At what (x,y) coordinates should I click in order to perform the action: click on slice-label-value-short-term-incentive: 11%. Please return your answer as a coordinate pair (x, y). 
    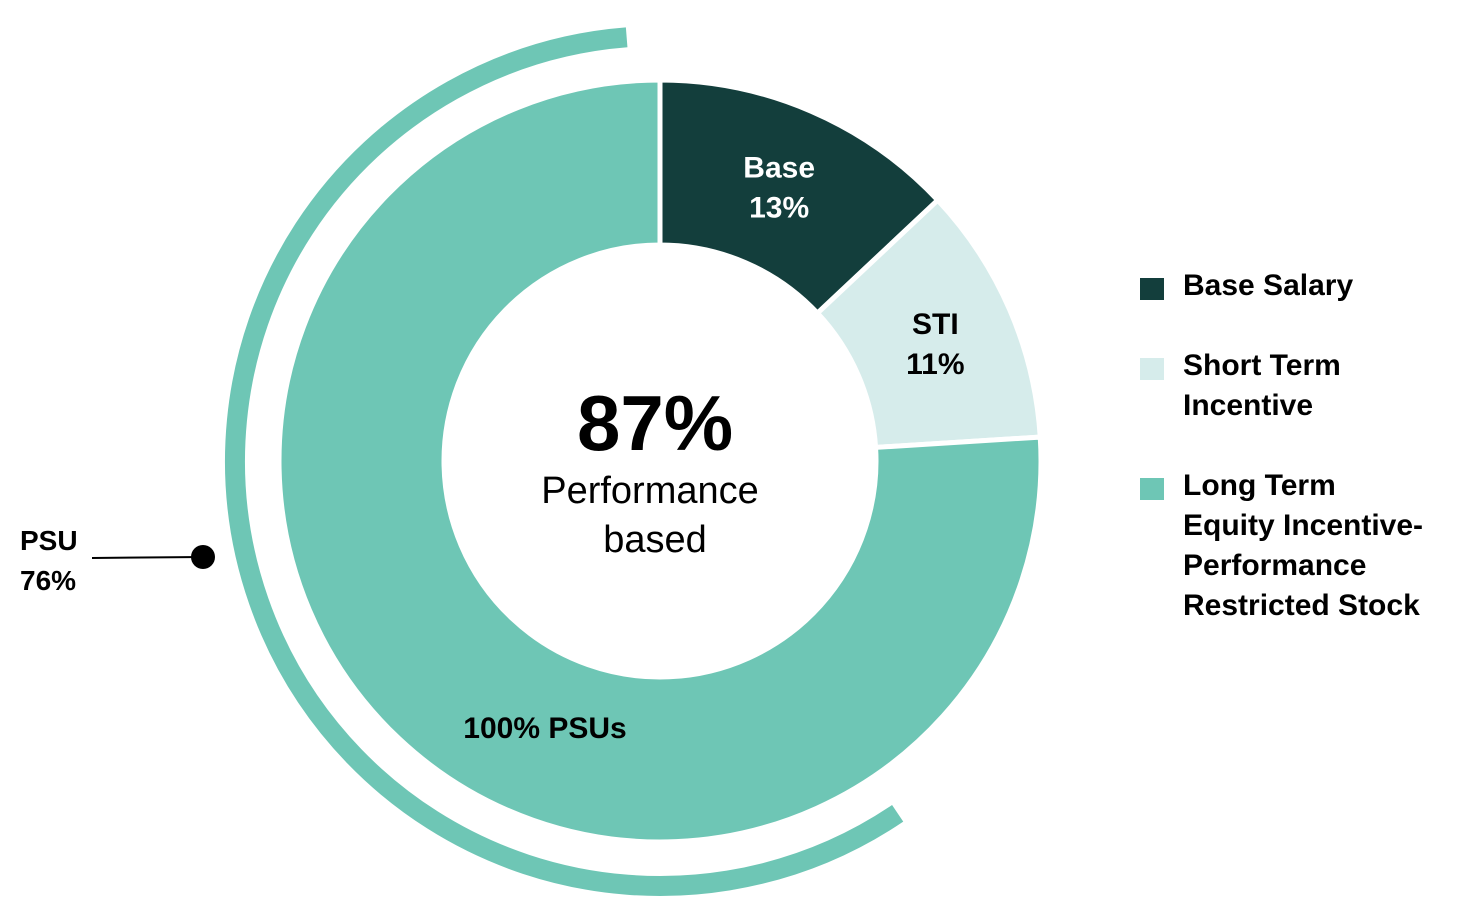
    Looking at the image, I should click on (935, 364).